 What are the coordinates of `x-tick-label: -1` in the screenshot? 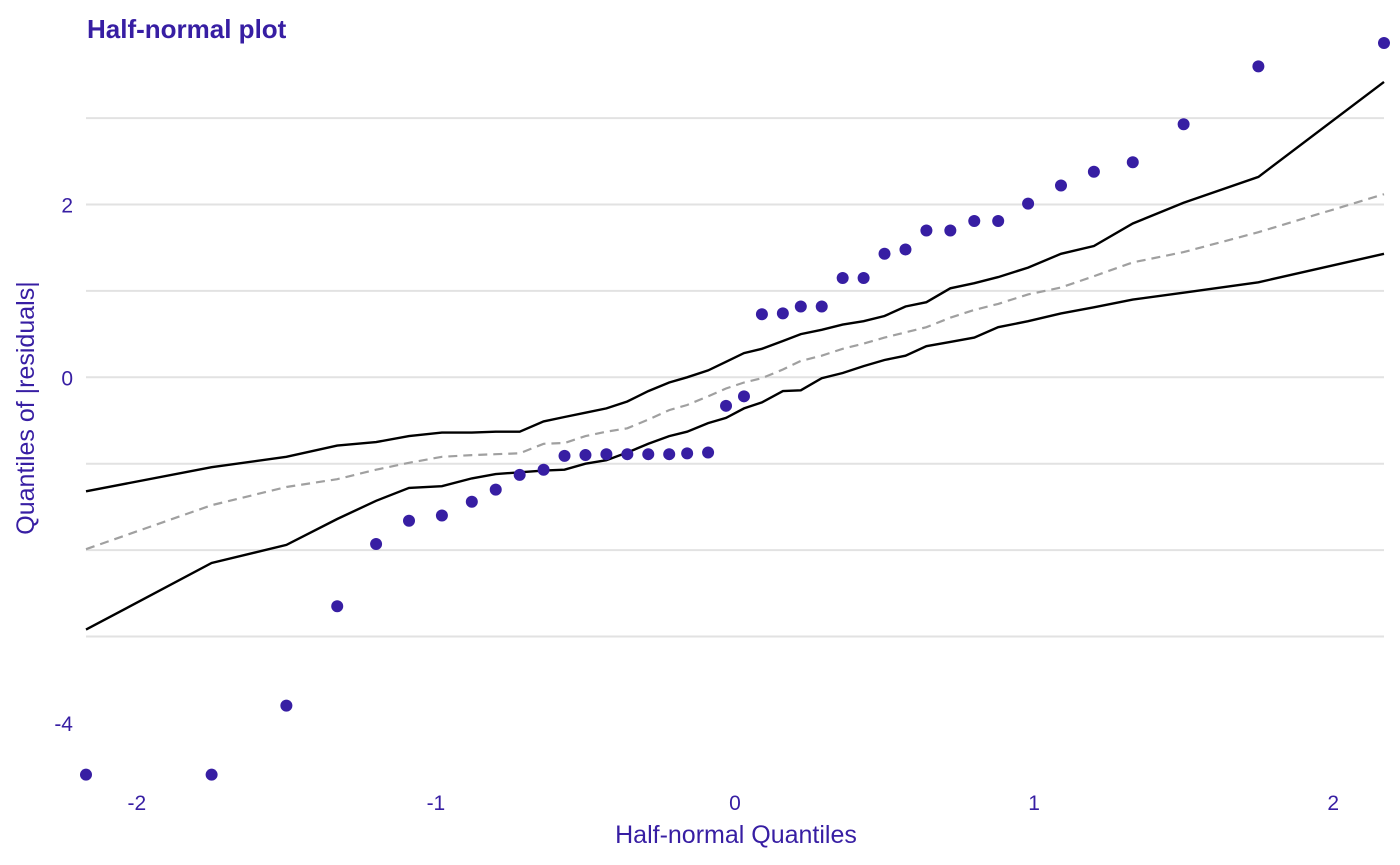 It's located at (436, 803).